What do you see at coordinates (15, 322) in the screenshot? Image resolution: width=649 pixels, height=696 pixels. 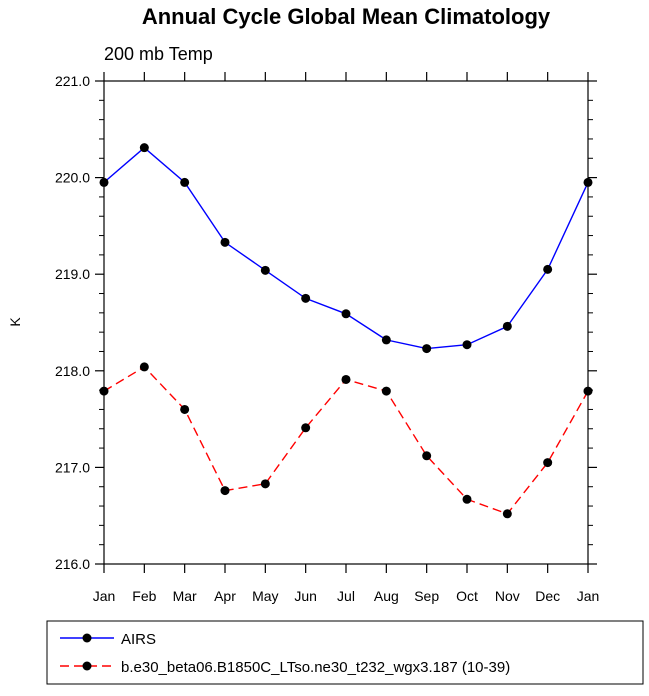 I see `y-axis-label: K` at bounding box center [15, 322].